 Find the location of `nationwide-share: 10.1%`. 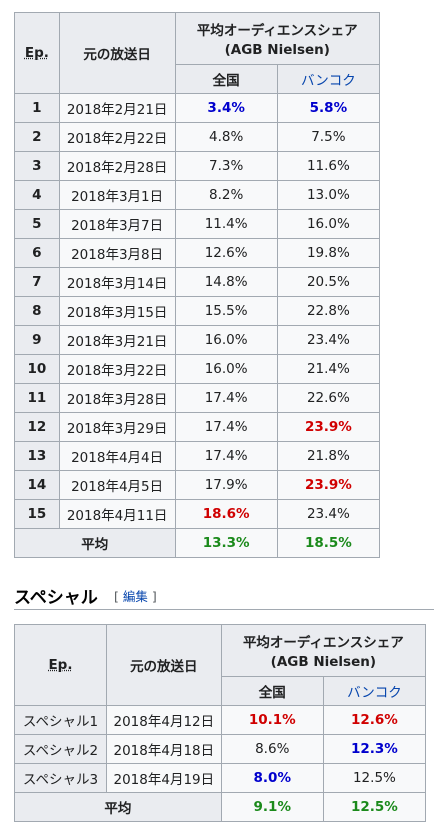

nationwide-share: 10.1% is located at coordinates (272, 720).